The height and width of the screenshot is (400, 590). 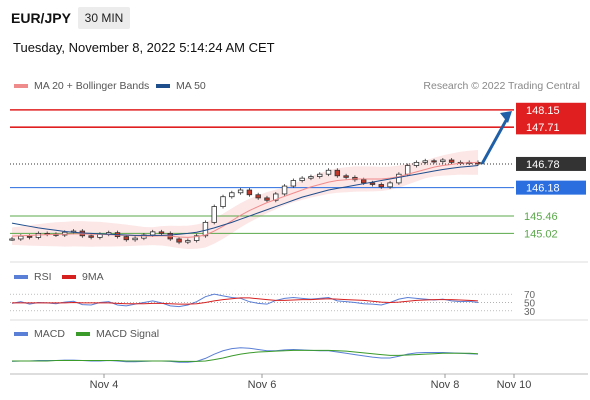 What do you see at coordinates (21, 86) in the screenshot?
I see `legend-ma20-swatch` at bounding box center [21, 86].